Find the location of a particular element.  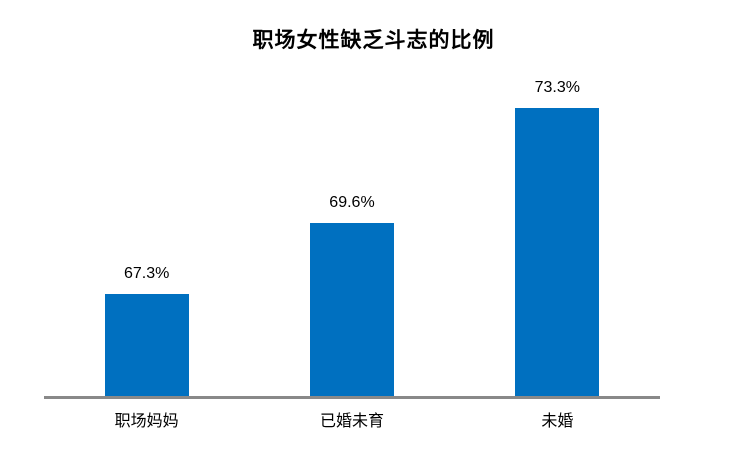

category-axis-labels: 职场妈妈 已婚未育 未婚 is located at coordinates (352, 422).